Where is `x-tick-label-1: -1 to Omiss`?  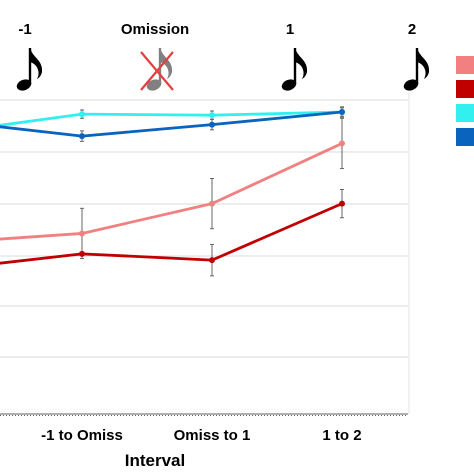 x-tick-label-1: -1 to Omiss is located at coordinates (82, 435).